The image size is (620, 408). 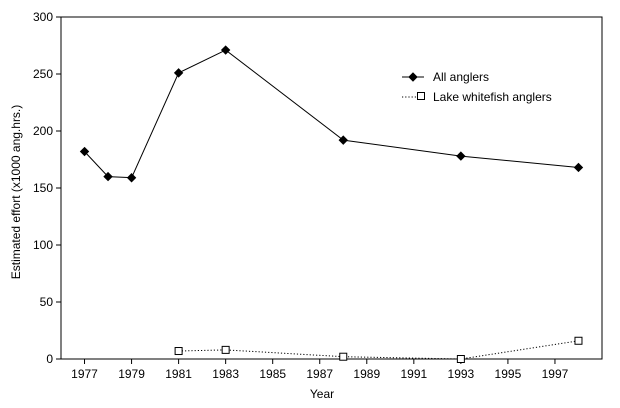 I want to click on y-tick-label: 200, so click(x=43, y=131).